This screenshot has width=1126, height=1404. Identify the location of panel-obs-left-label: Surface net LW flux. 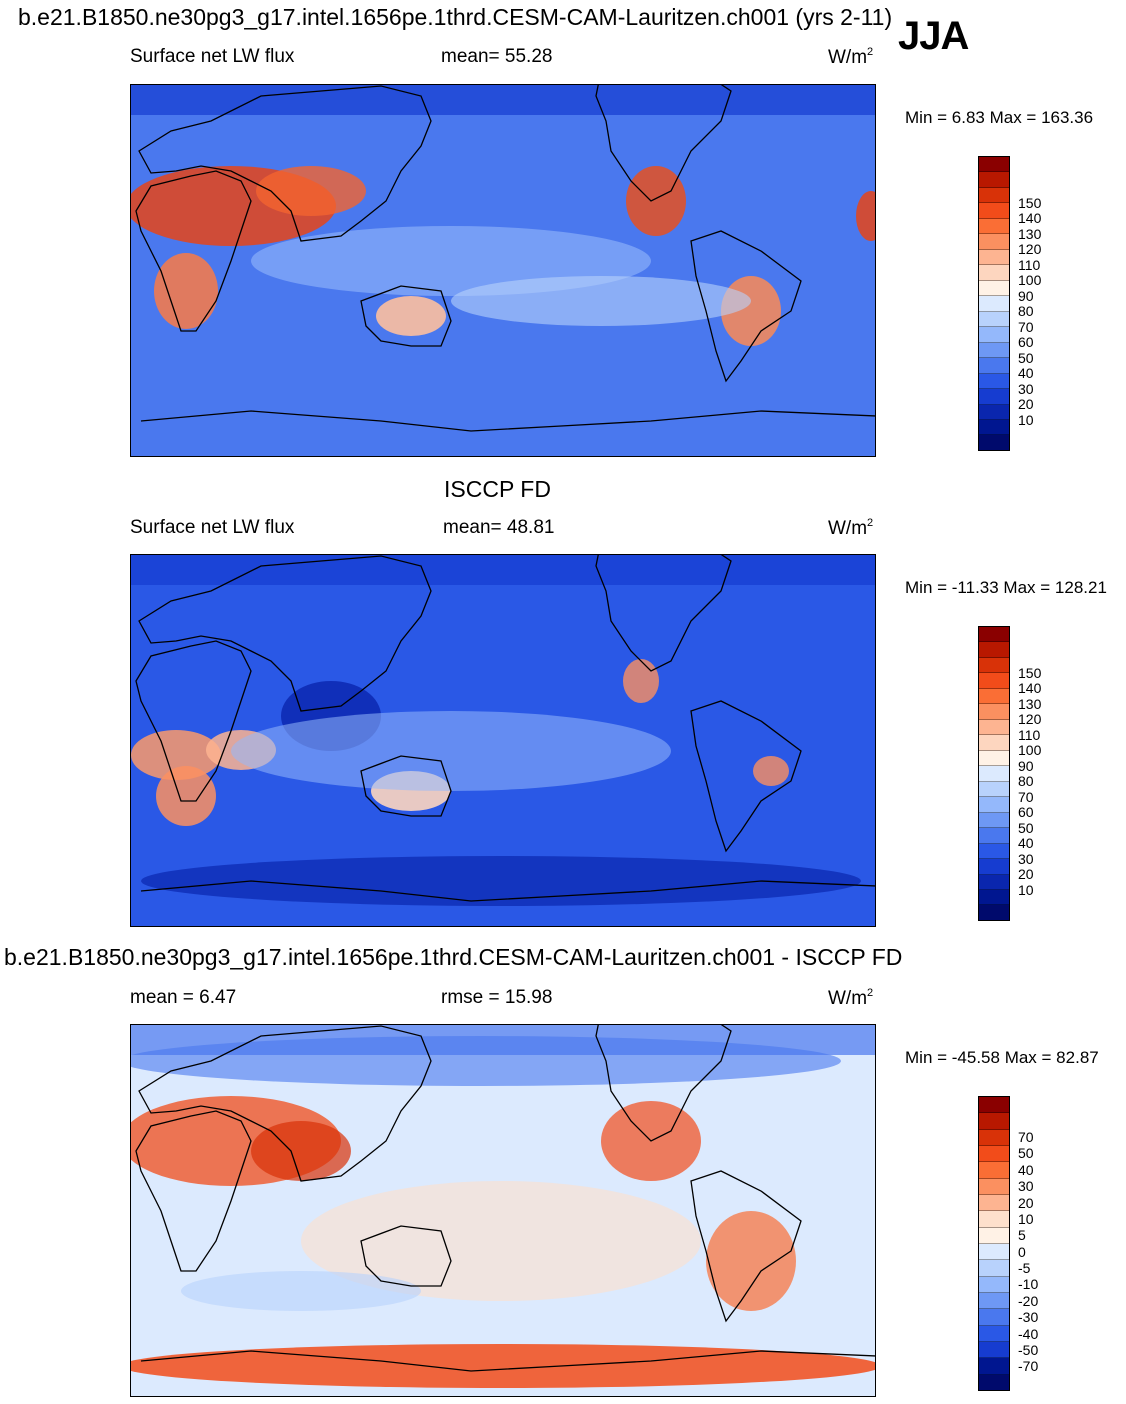
(212, 527).